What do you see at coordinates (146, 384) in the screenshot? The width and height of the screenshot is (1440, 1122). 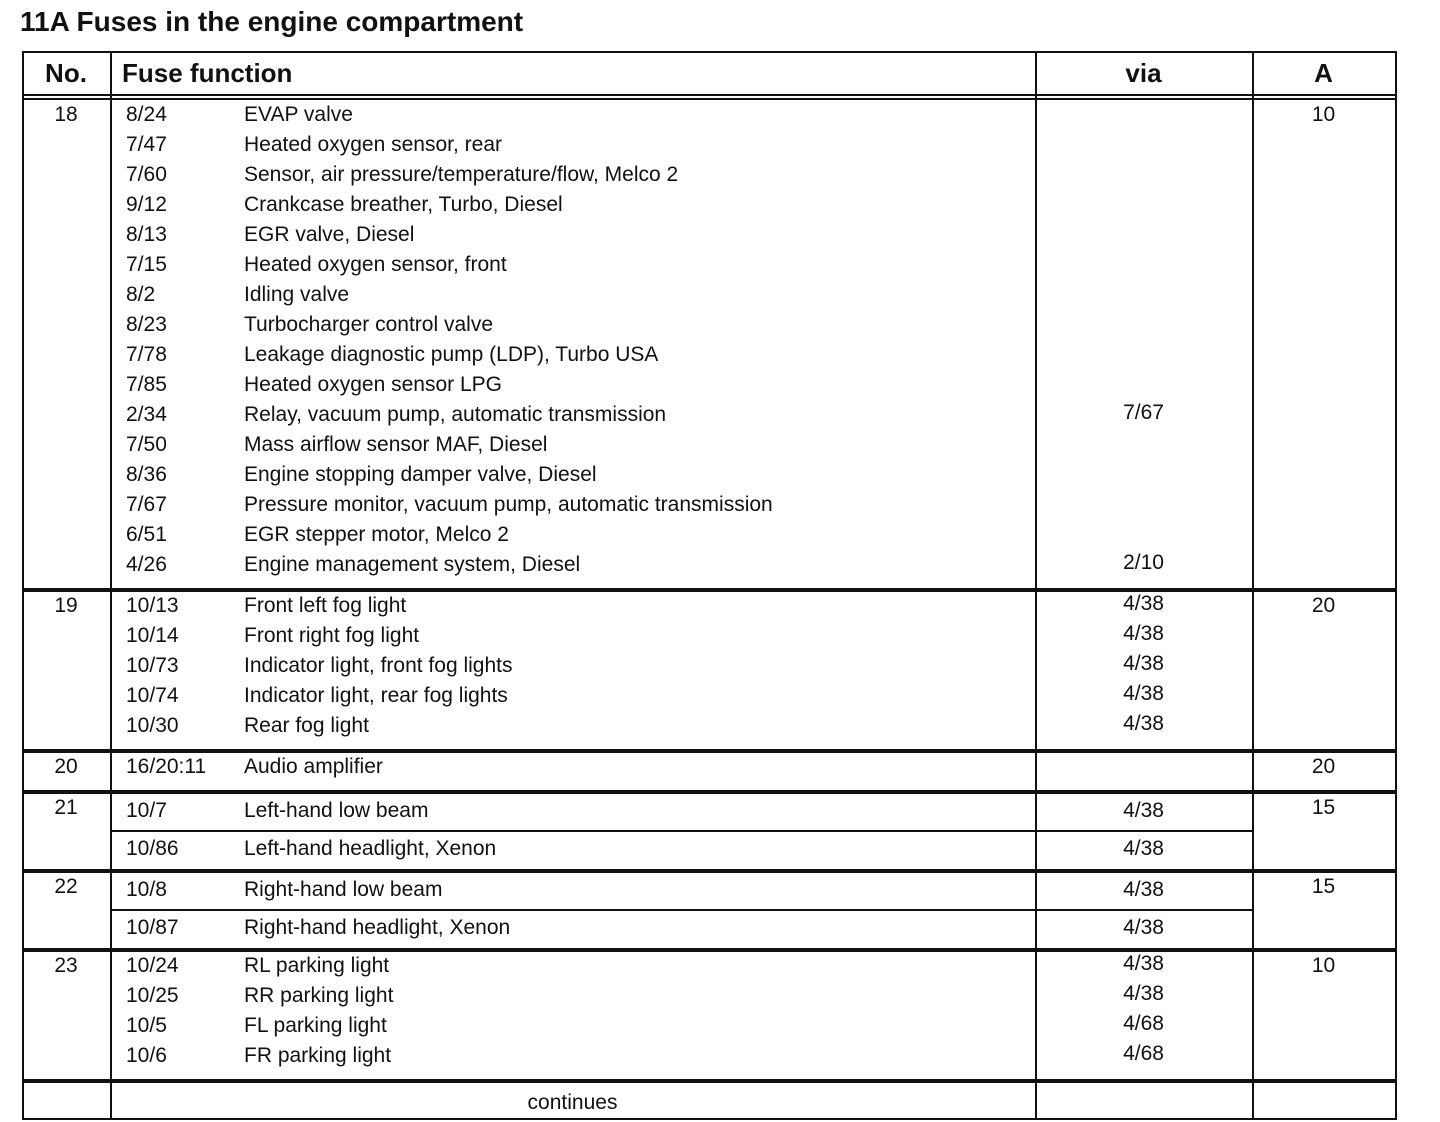 I see `circuit-code: 7/85` at bounding box center [146, 384].